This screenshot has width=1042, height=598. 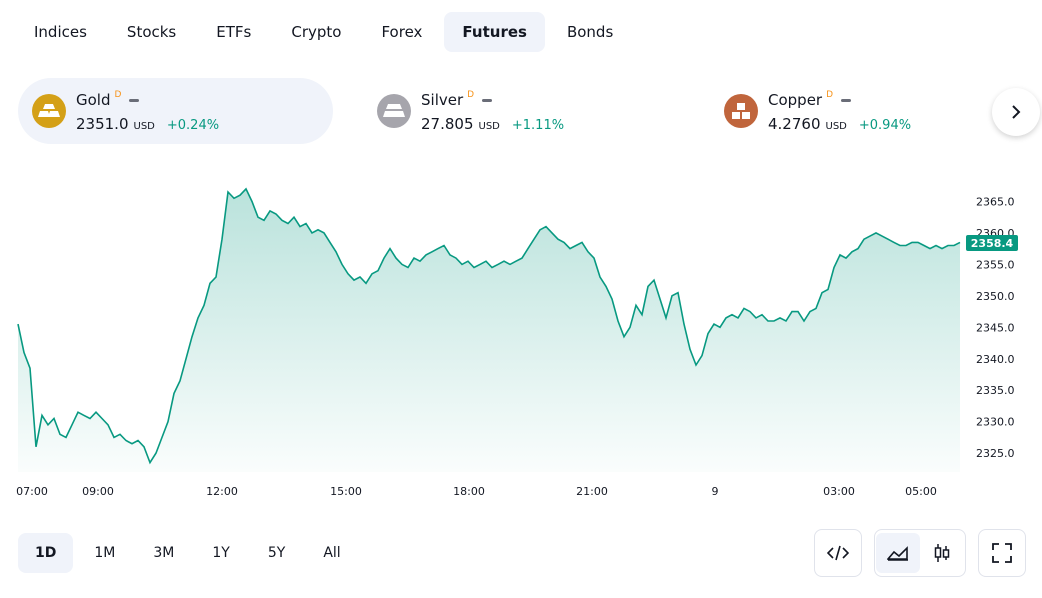 I want to click on y-tick-label: 2350.0, so click(x=995, y=296).